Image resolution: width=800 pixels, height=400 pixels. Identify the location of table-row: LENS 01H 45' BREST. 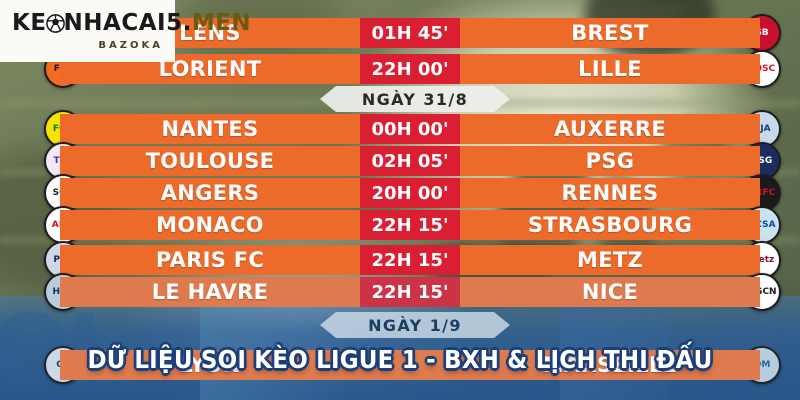
(410, 33).